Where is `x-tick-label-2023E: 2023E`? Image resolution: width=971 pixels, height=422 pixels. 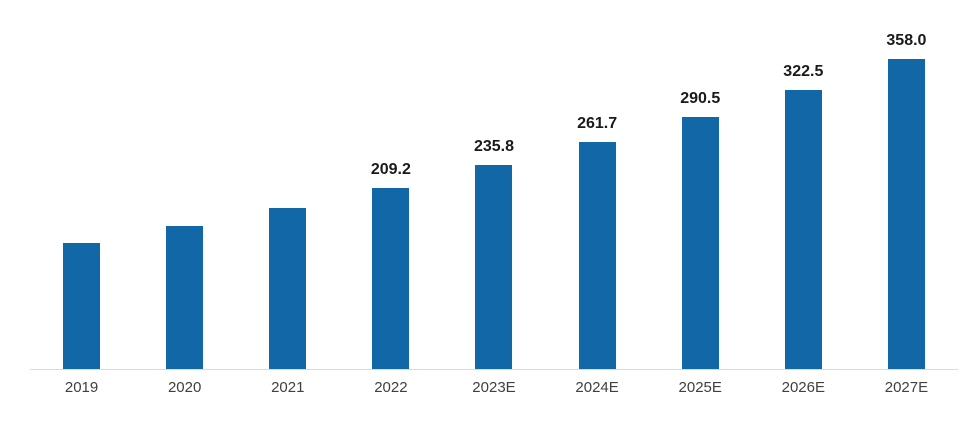 x-tick-label-2023E: 2023E is located at coordinates (494, 387).